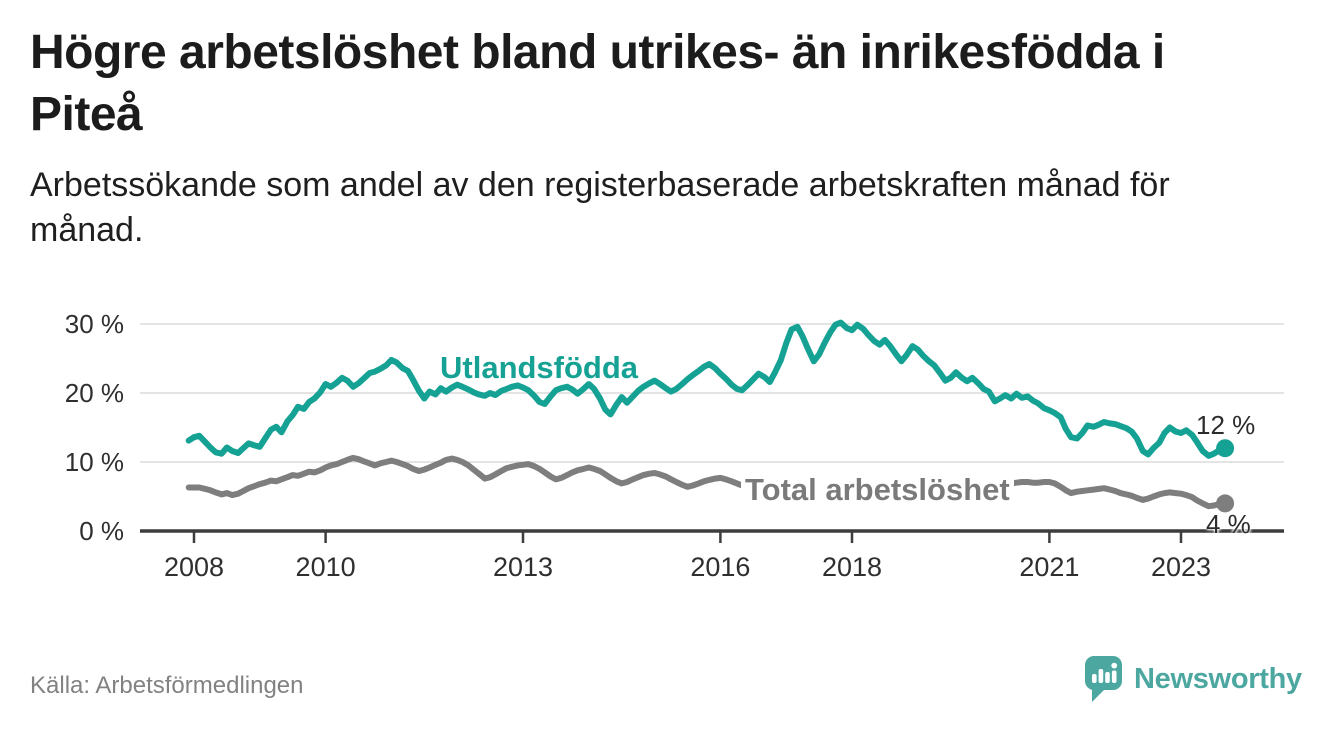 This screenshot has height=734, width=1340. I want to click on y-axis-tick-label: 10 %, so click(94, 462).